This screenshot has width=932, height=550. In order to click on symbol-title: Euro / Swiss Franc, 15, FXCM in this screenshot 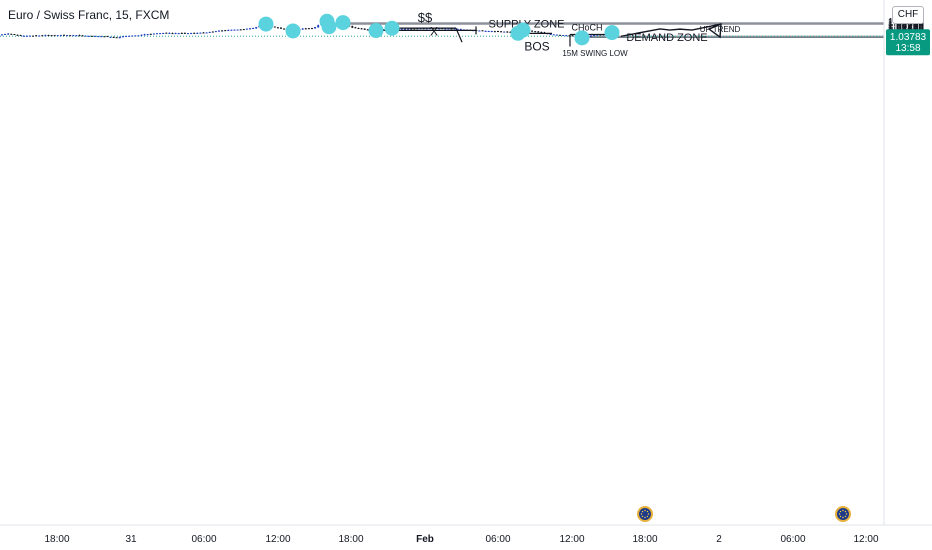, I will do `click(89, 15)`.